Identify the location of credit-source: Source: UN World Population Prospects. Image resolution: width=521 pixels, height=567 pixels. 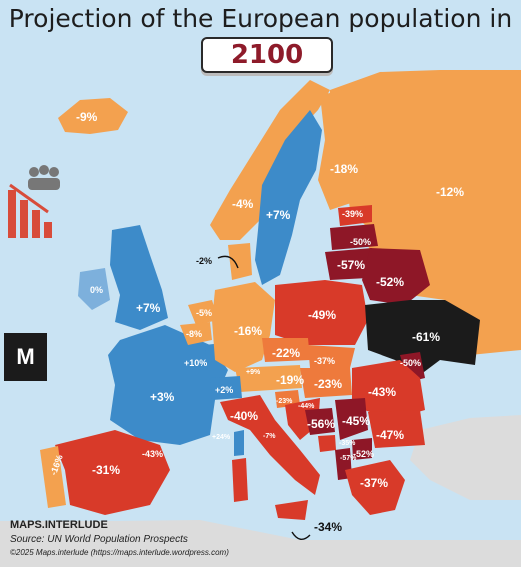
(99, 539).